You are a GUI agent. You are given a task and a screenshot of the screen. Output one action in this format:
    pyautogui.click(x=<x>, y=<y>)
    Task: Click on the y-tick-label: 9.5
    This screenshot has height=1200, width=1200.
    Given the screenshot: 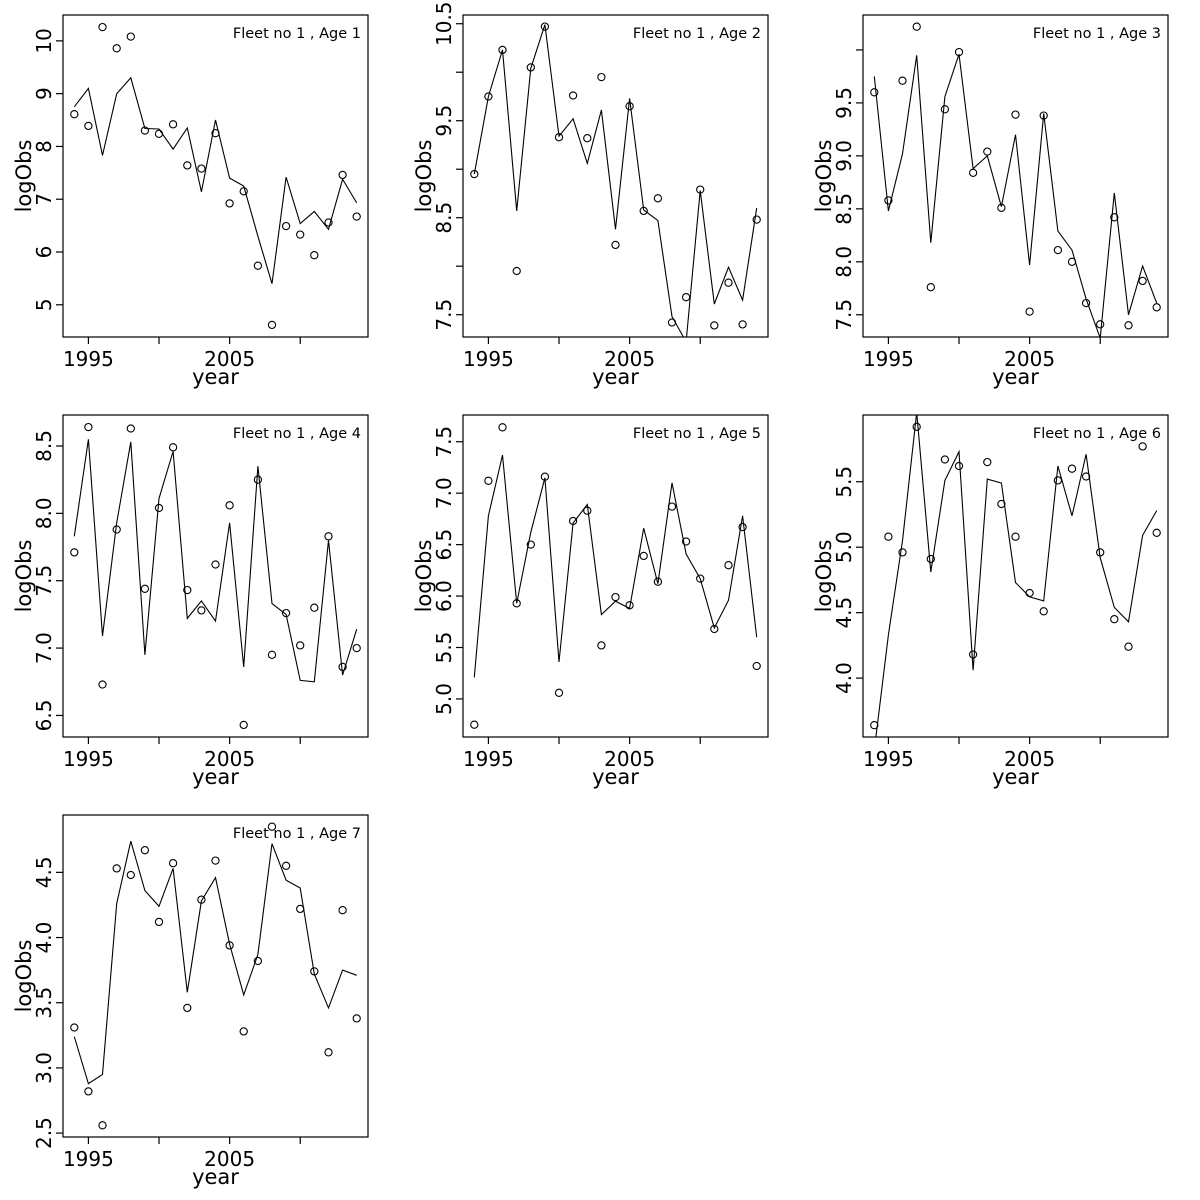 What is the action you would take?
    pyautogui.click(x=444, y=121)
    